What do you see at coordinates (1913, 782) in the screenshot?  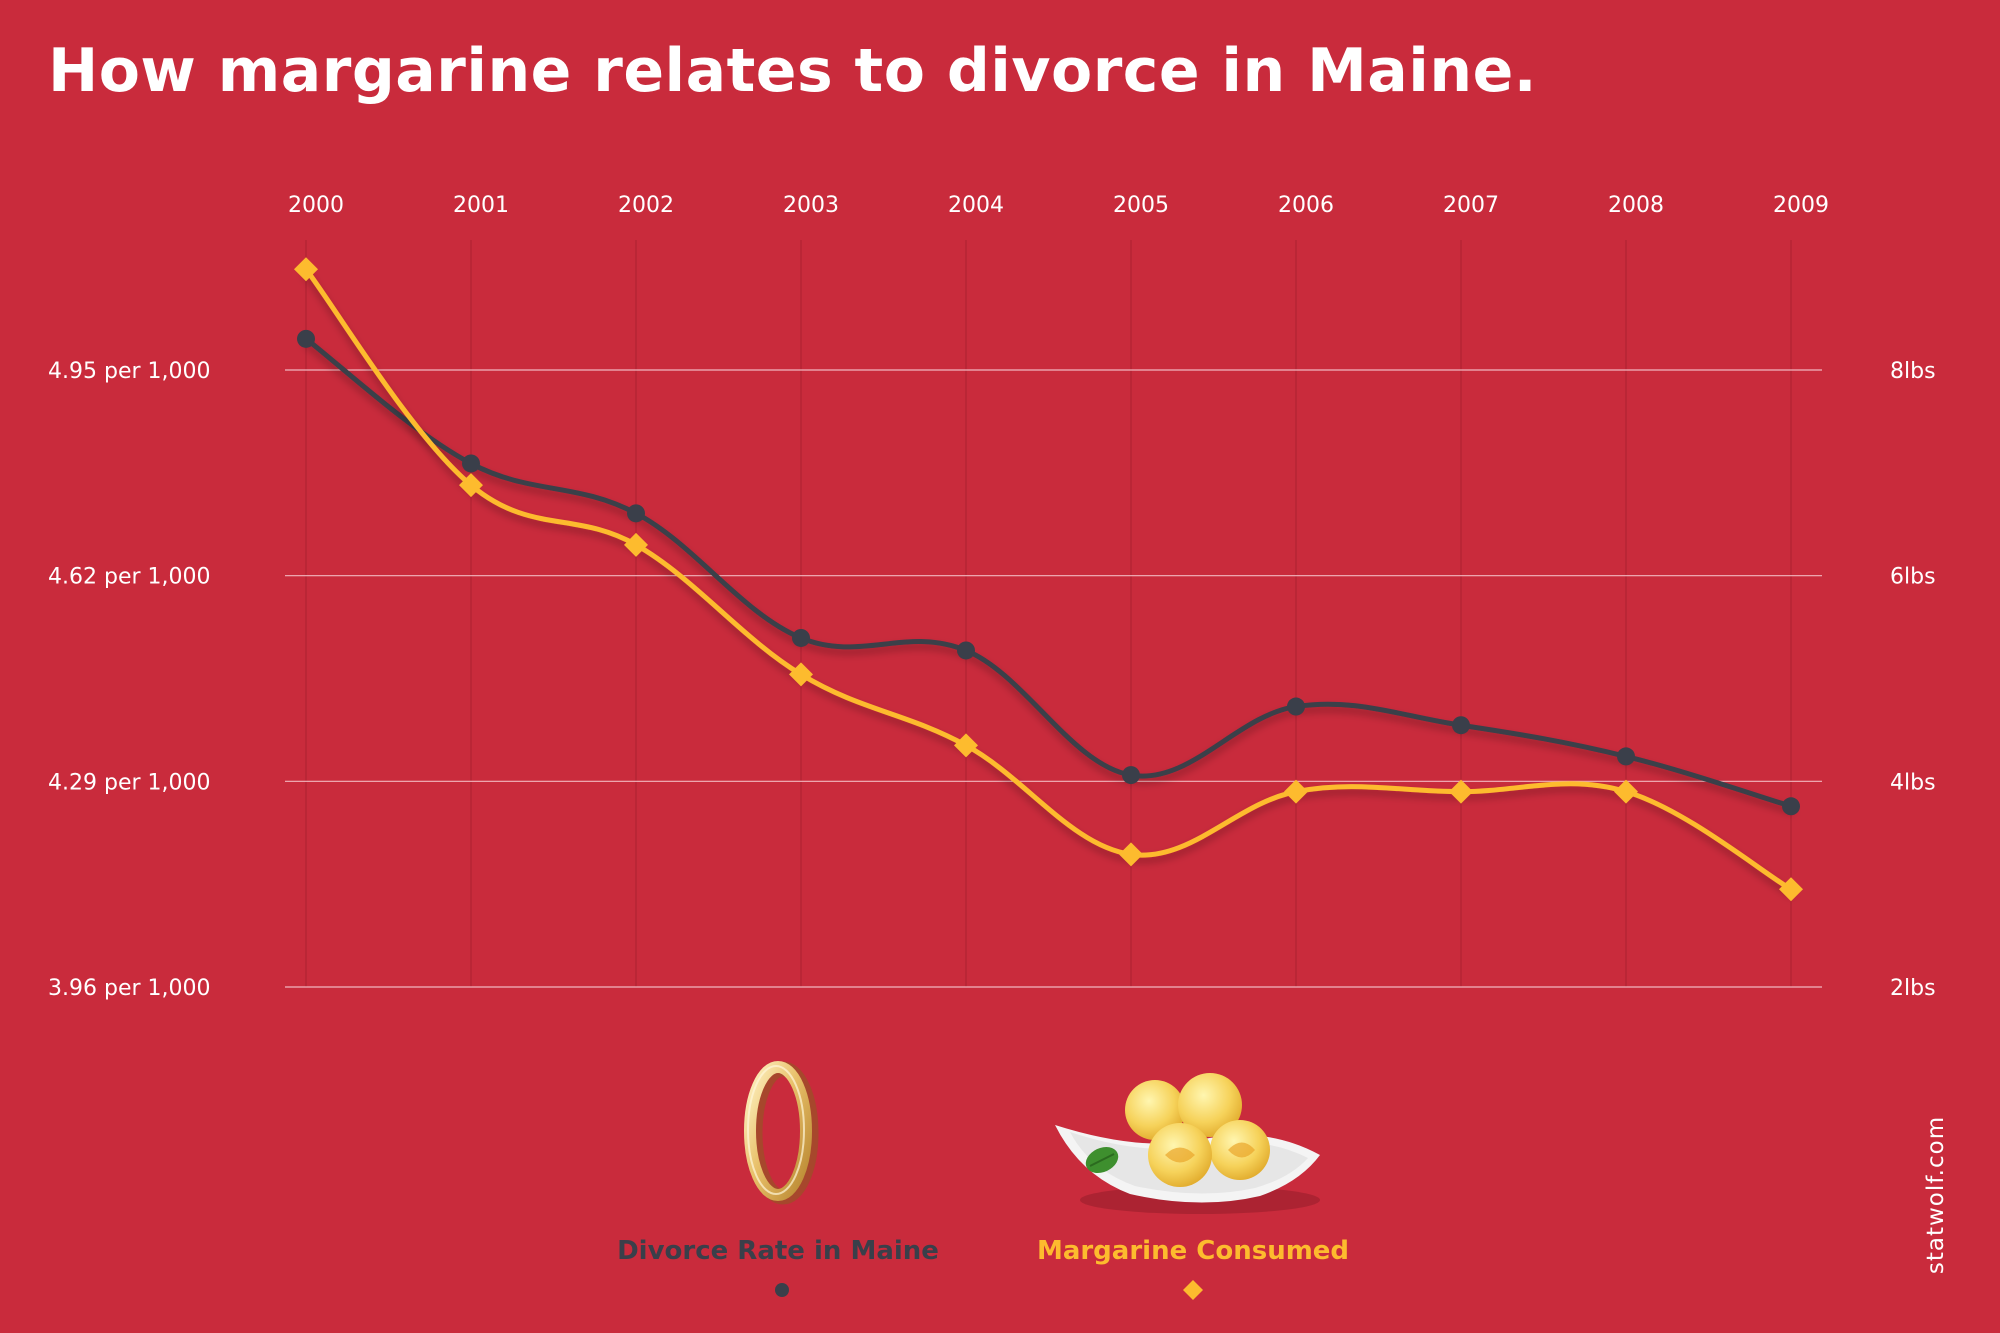 I see `right-tick-label: 4lbs` at bounding box center [1913, 782].